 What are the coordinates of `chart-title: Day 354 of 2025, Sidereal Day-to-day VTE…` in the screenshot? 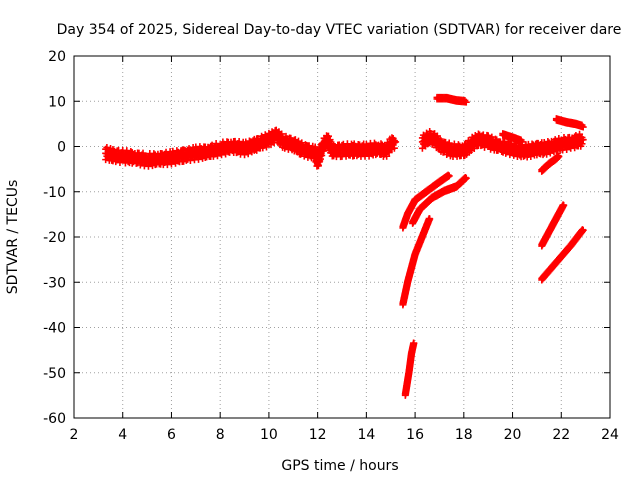 It's located at (339, 30).